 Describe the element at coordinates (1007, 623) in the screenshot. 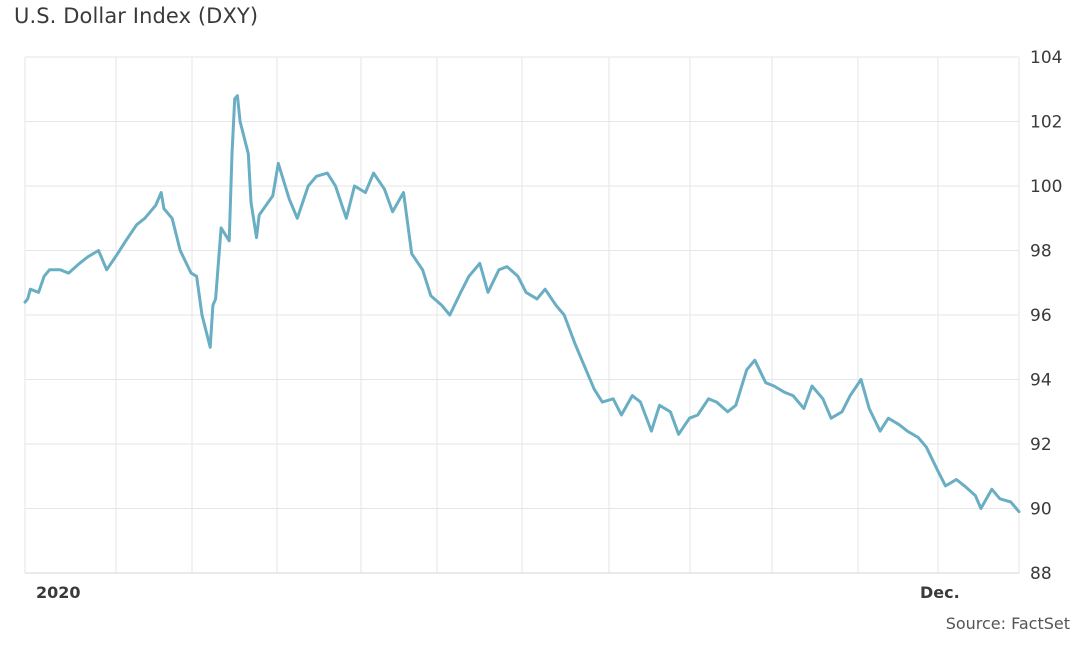

I see `source-note: Source: FactSet` at that location.